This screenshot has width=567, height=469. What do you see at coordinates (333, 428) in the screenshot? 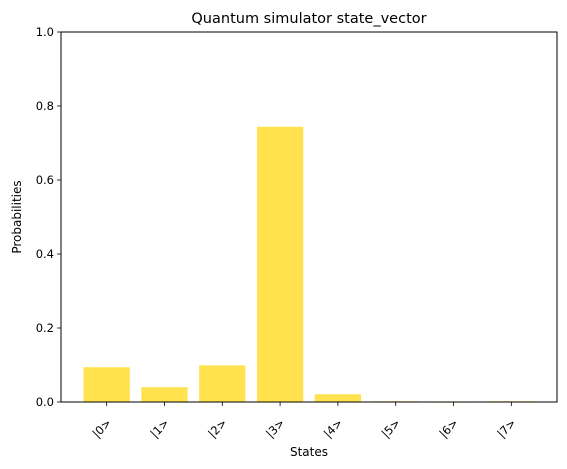
I see `x-tick-label: |4>` at bounding box center [333, 428].